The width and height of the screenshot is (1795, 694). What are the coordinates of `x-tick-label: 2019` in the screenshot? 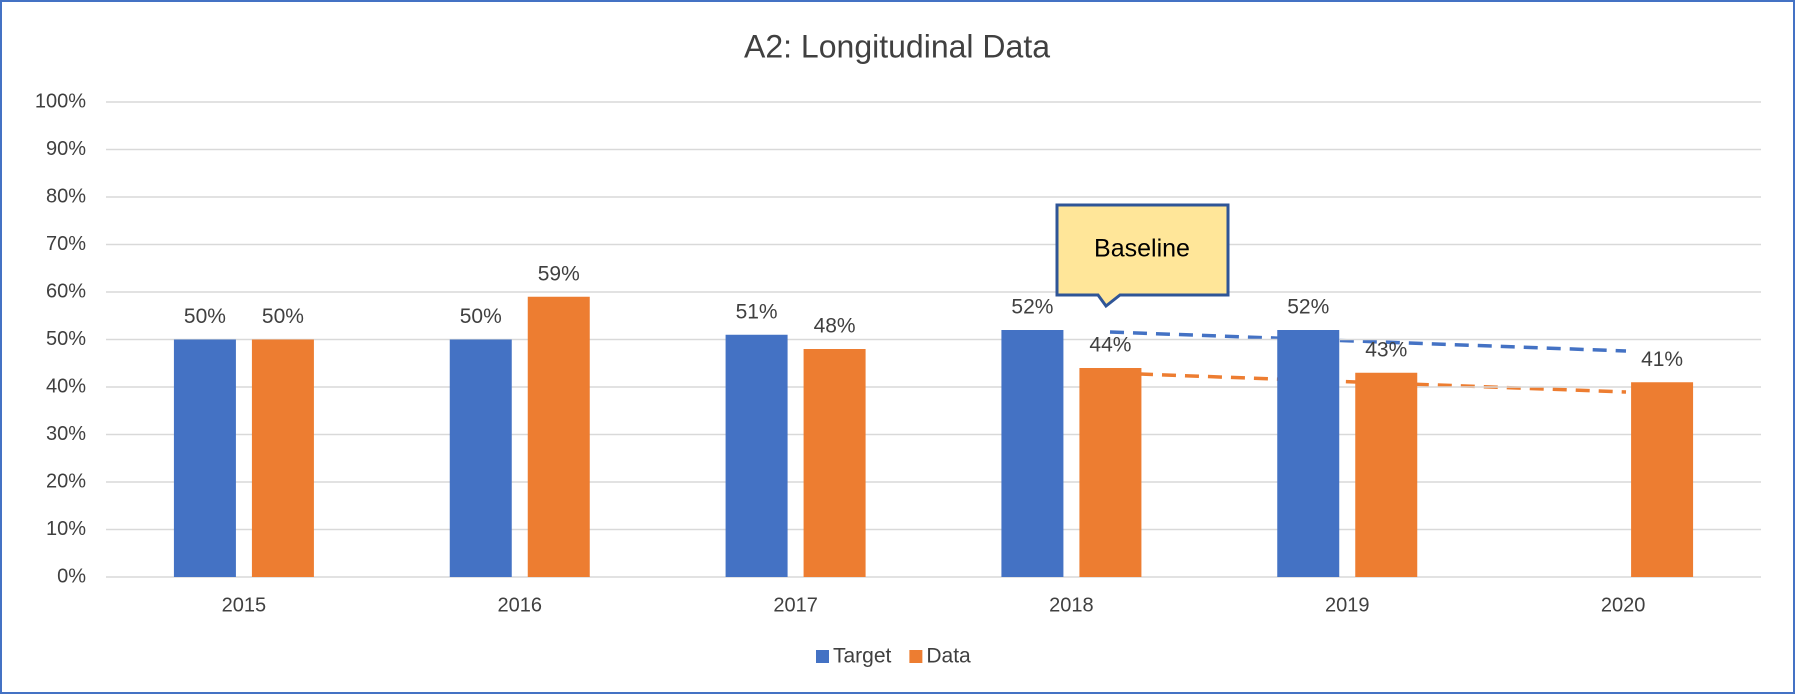 It's located at (1347, 605).